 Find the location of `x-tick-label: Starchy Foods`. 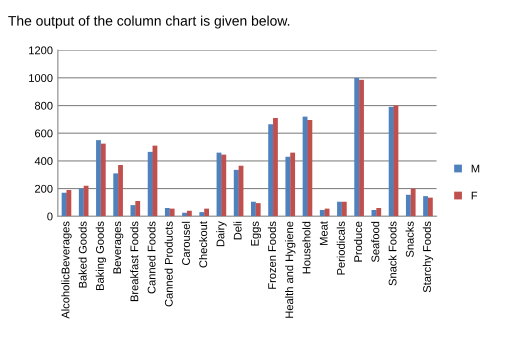

x-tick-label: Starchy Foods is located at coordinates (428, 257).